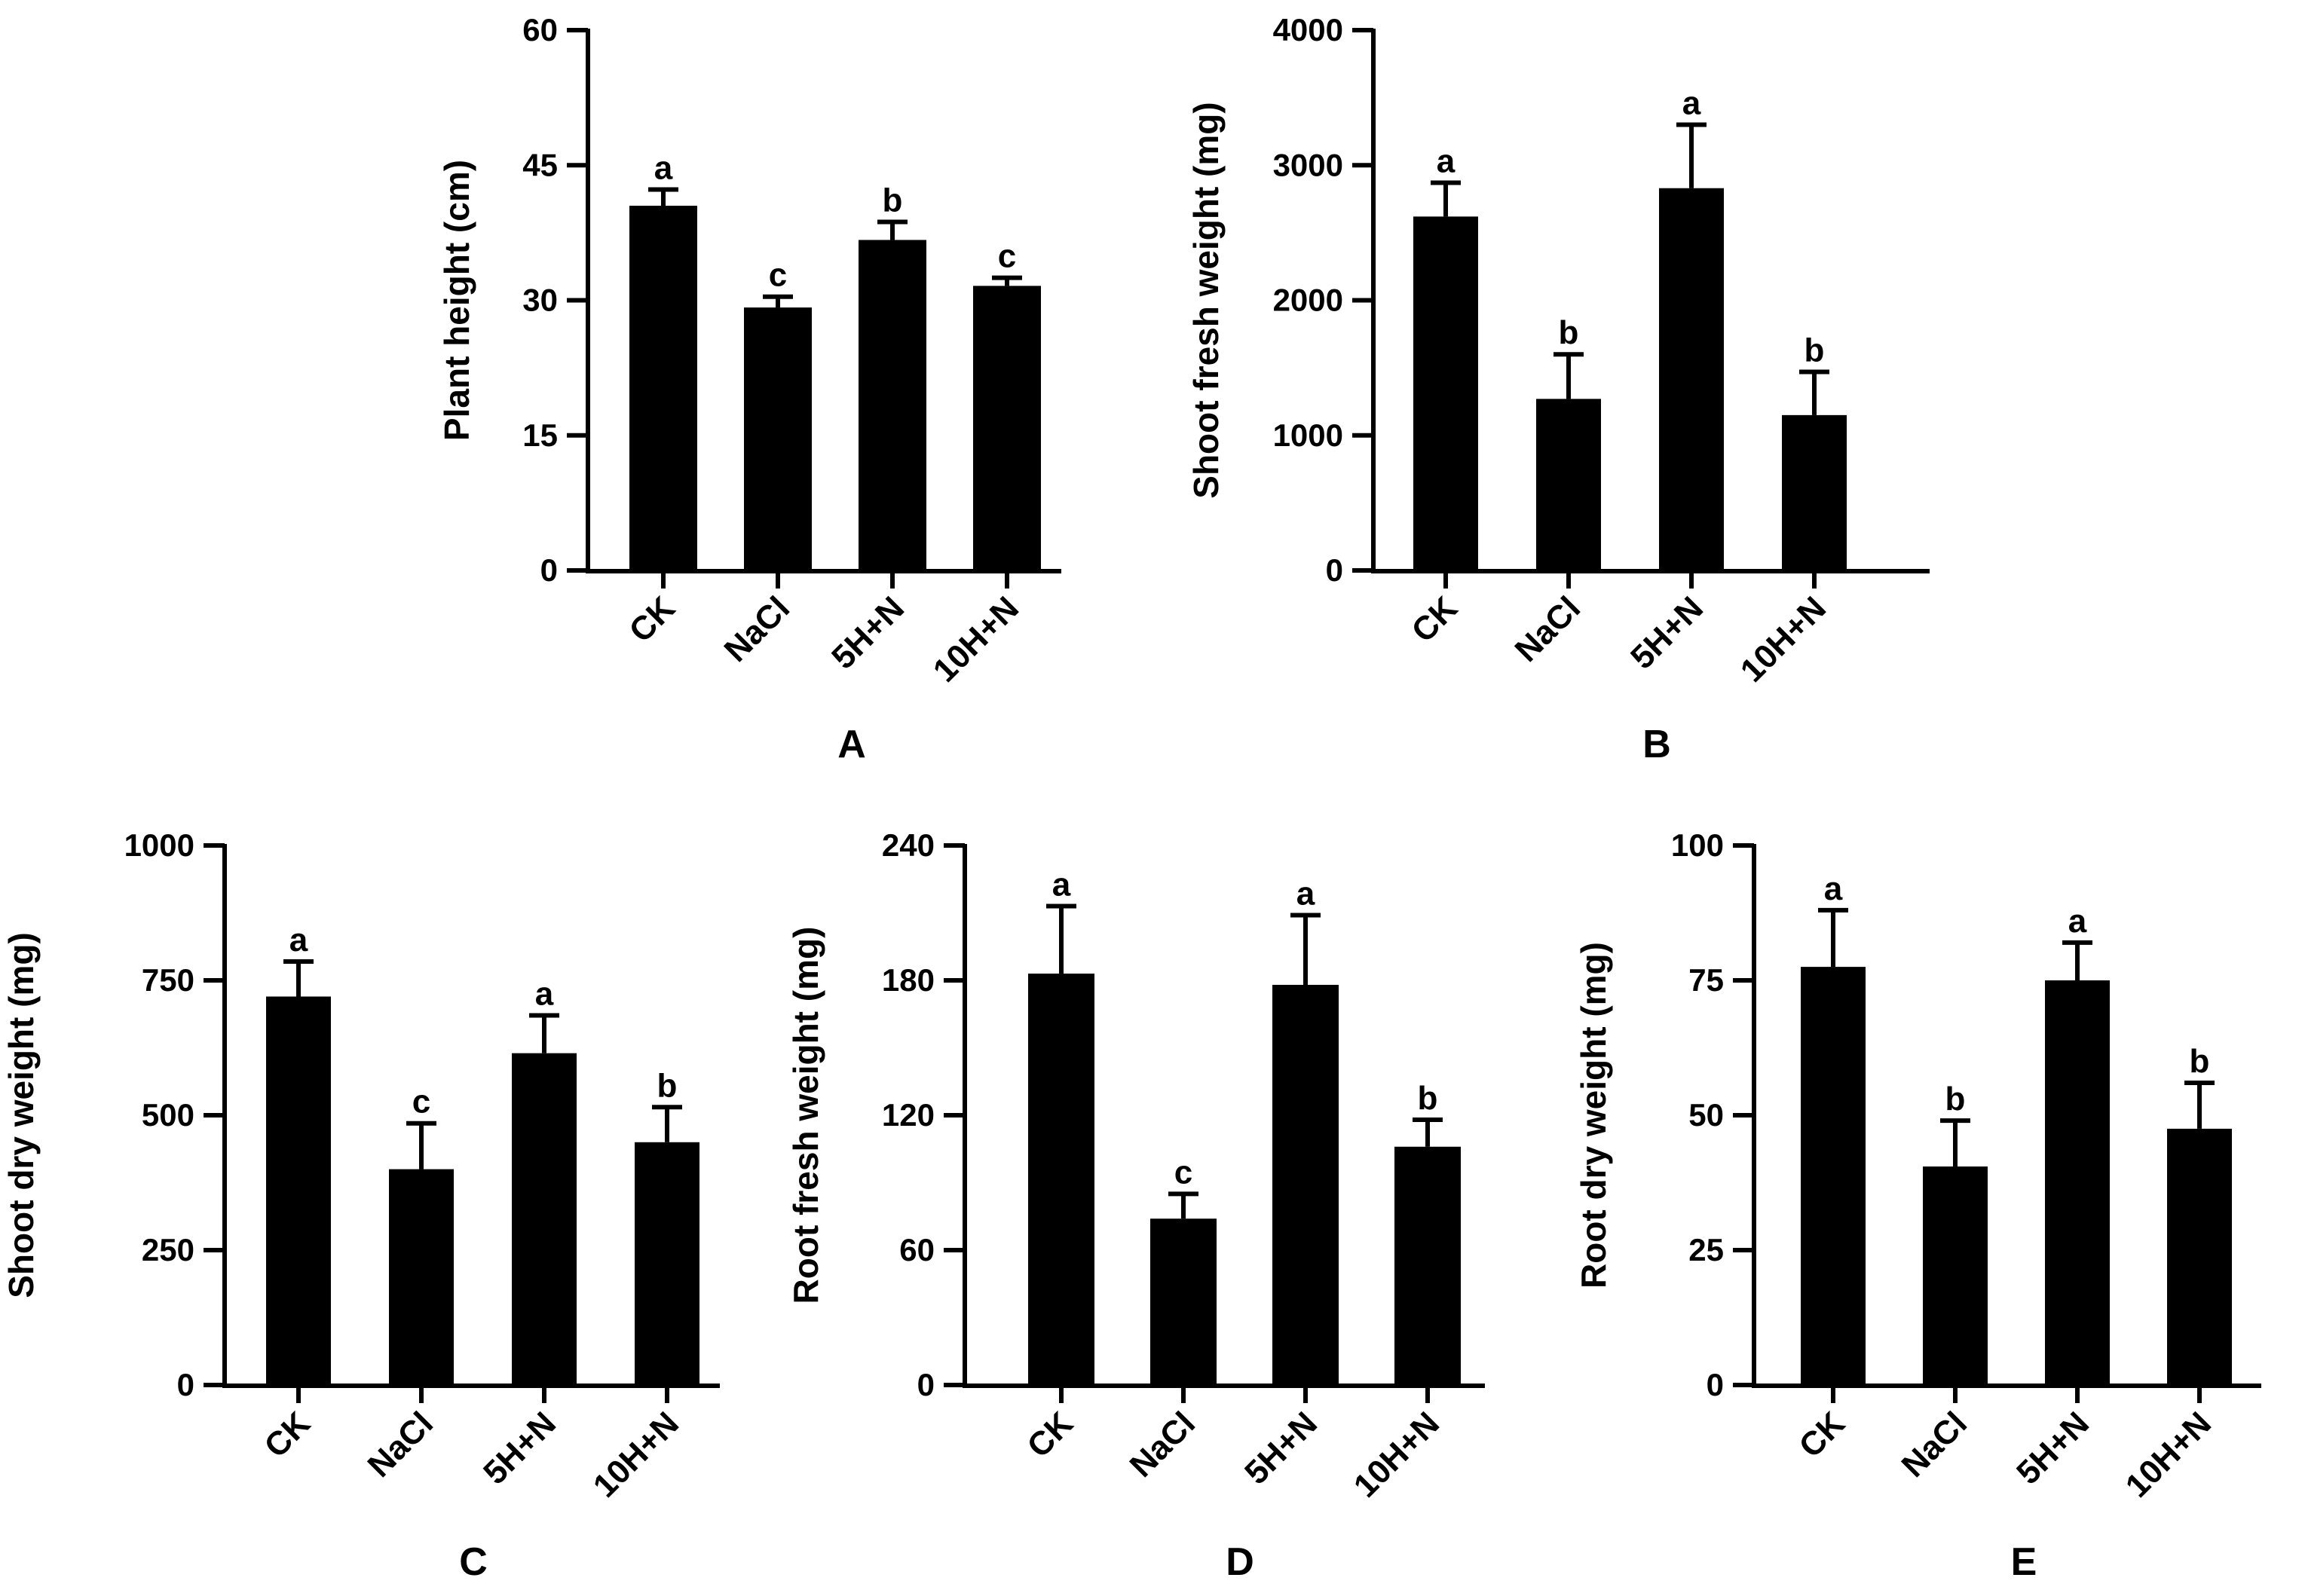  I want to click on panel-label: A, so click(851, 744).